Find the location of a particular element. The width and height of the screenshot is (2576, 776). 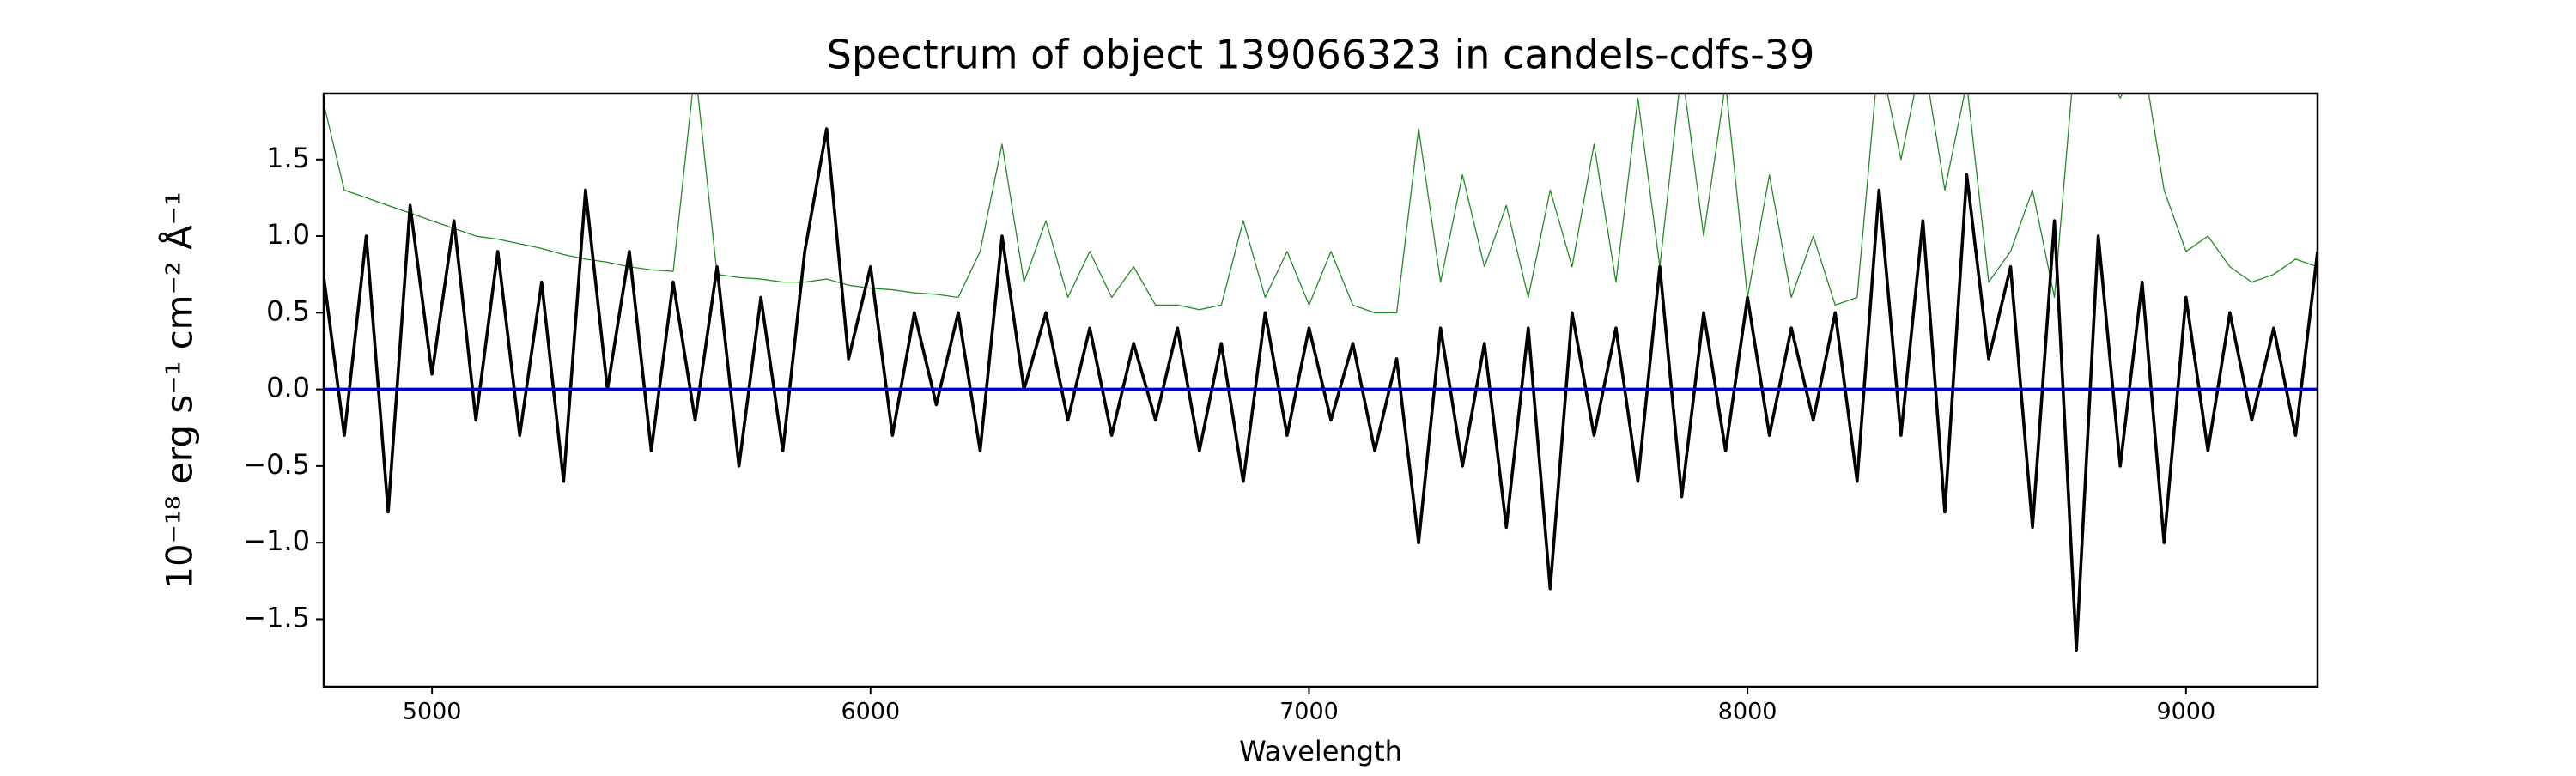

y-tick-label: −1.0 is located at coordinates (276, 540).